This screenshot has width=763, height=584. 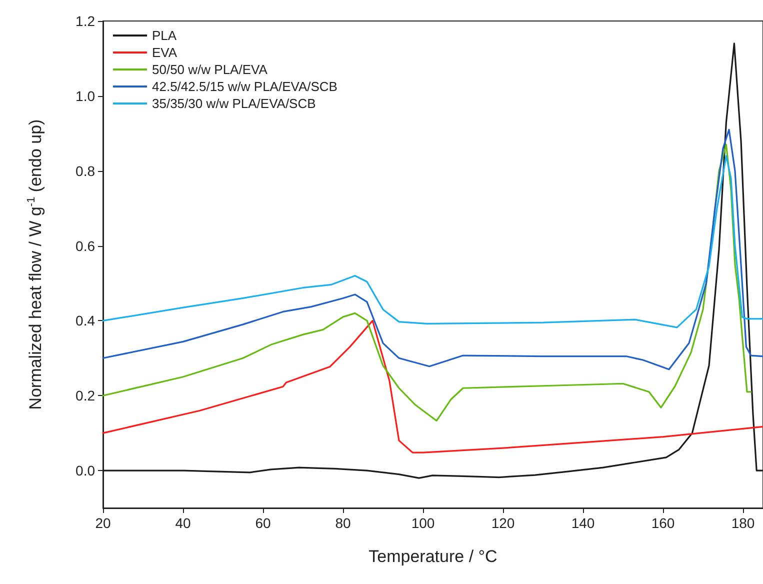 I want to click on y-tick-label: 0.2, so click(x=86, y=396).